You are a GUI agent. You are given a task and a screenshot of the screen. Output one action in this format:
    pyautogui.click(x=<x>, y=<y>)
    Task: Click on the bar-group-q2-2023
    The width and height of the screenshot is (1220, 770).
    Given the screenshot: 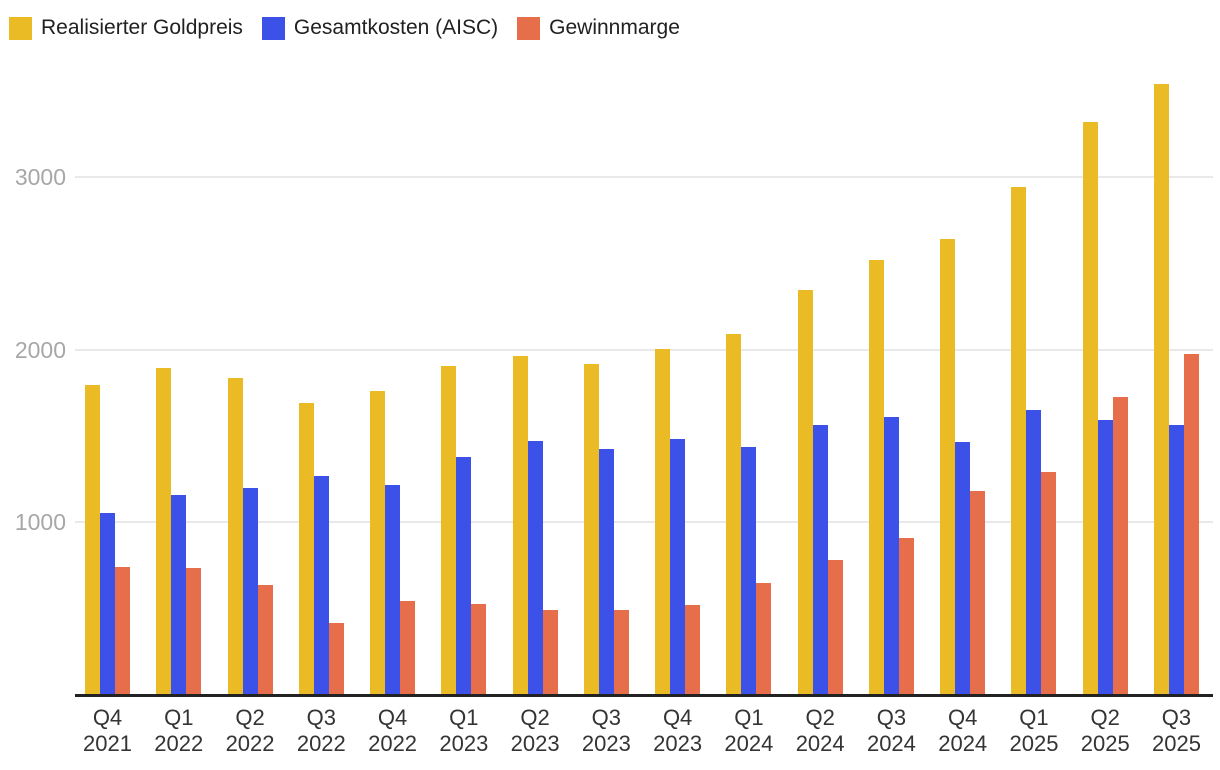 What is the action you would take?
    pyautogui.click(x=535, y=347)
    